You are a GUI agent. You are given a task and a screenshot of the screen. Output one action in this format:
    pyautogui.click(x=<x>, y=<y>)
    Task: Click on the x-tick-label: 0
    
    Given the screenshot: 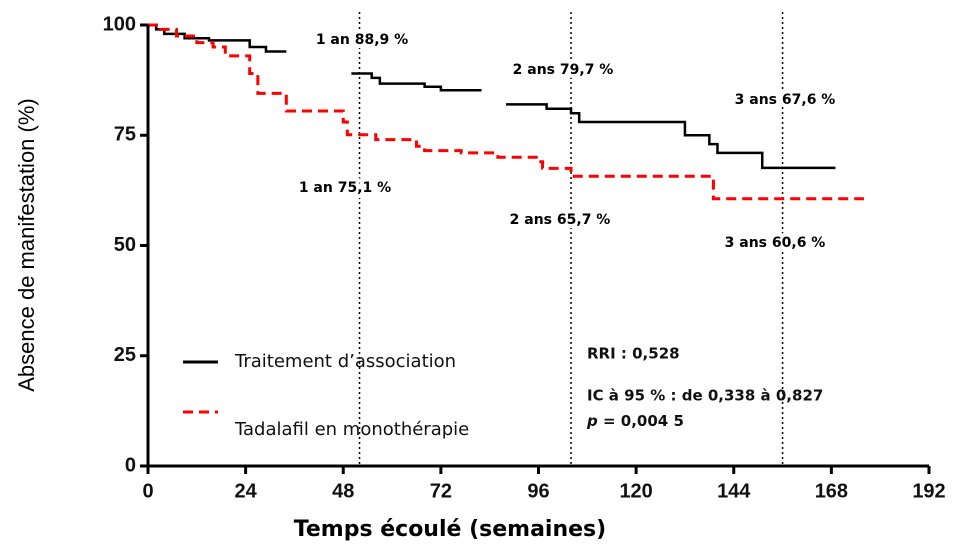 What is the action you would take?
    pyautogui.click(x=147, y=491)
    